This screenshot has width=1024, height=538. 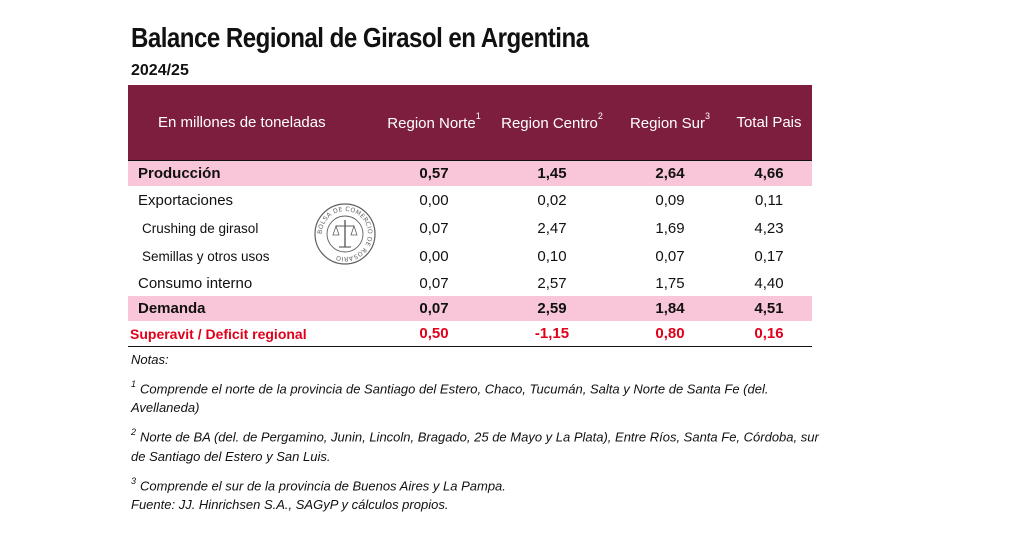 What do you see at coordinates (552, 228) in the screenshot?
I see `cell-centro: 2,47` at bounding box center [552, 228].